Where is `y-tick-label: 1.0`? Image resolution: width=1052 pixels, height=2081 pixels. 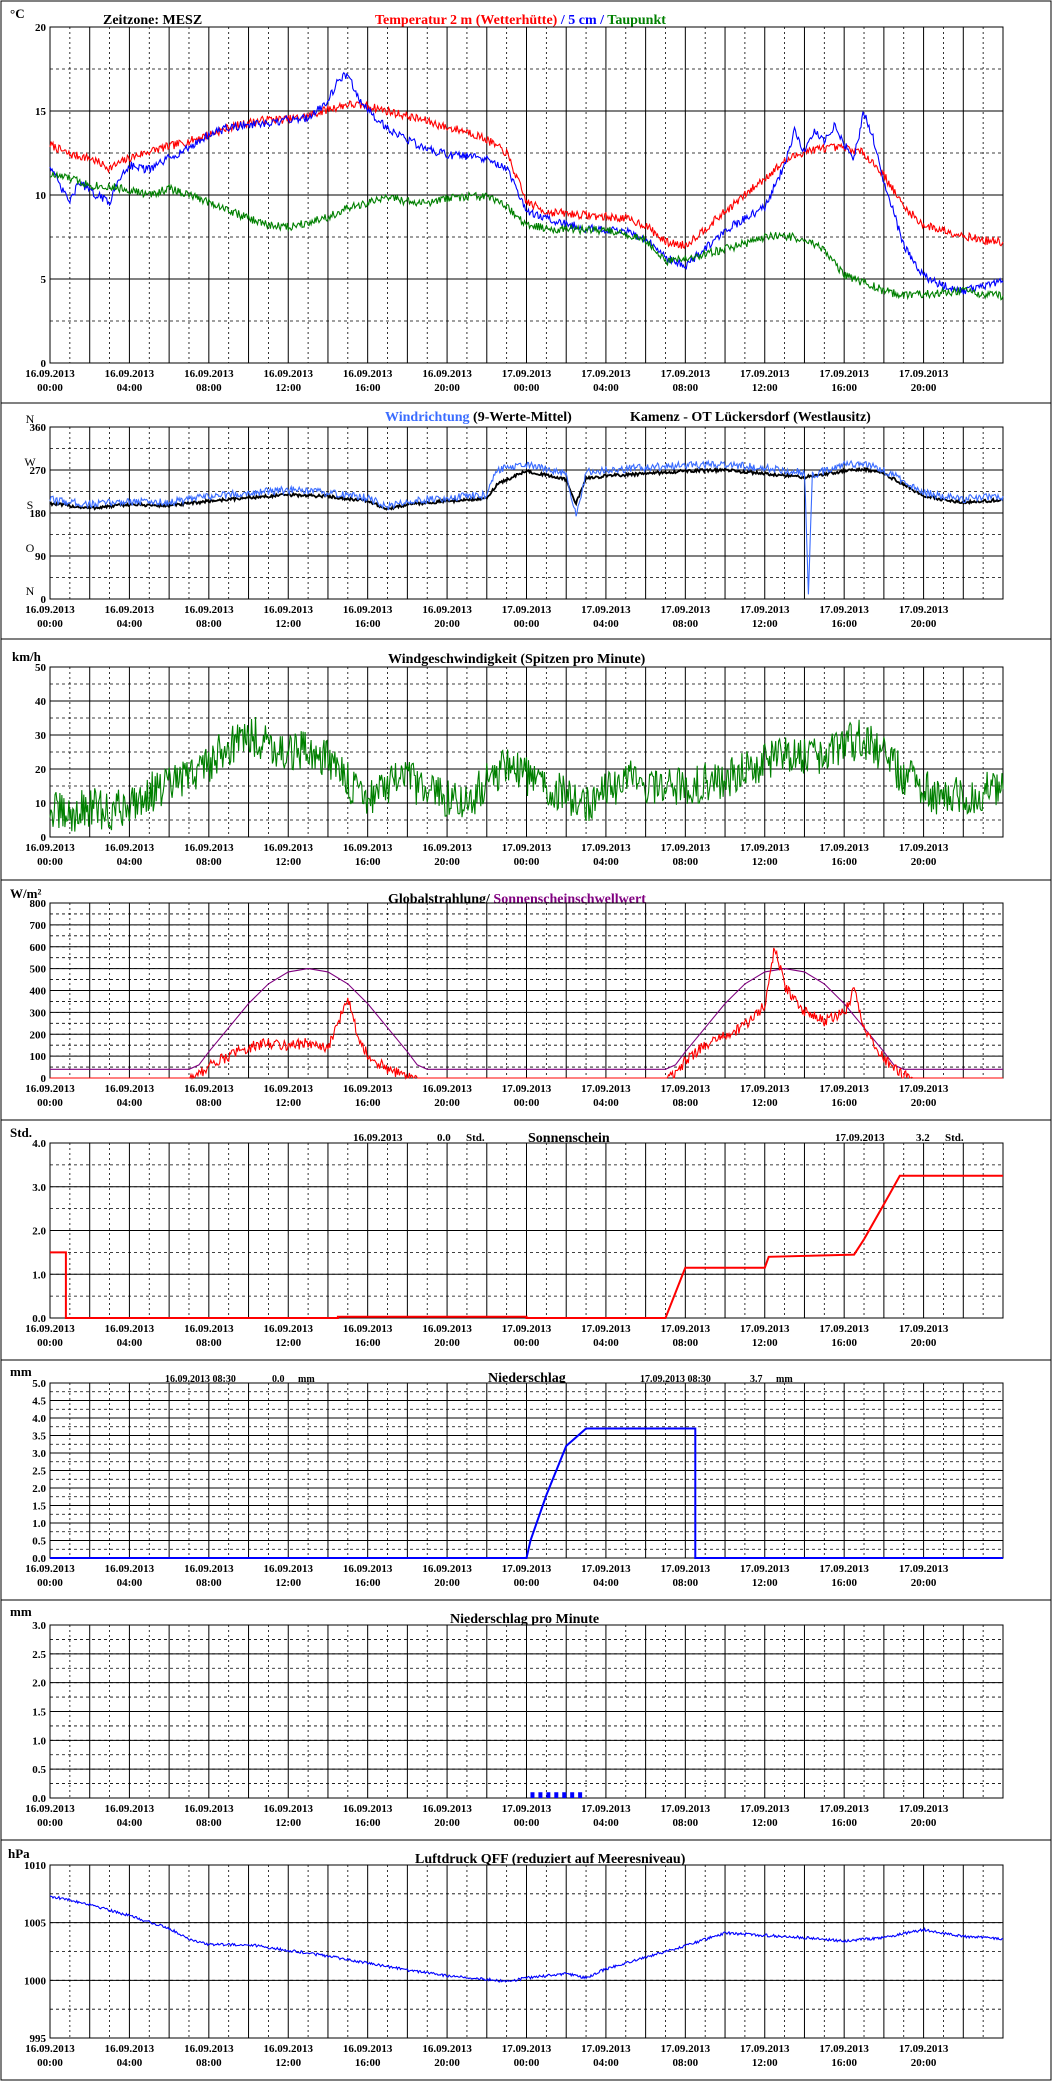 y-tick-label: 1.0 is located at coordinates (39, 1524).